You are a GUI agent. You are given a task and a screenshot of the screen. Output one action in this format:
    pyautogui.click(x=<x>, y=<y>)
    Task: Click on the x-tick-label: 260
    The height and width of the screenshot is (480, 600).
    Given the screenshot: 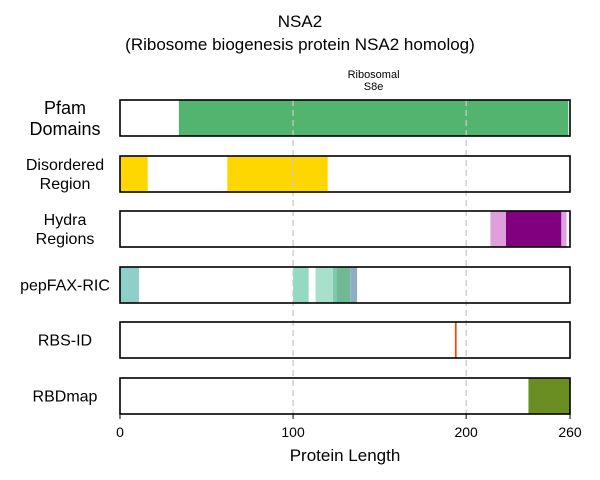 What is the action you would take?
    pyautogui.click(x=570, y=432)
    